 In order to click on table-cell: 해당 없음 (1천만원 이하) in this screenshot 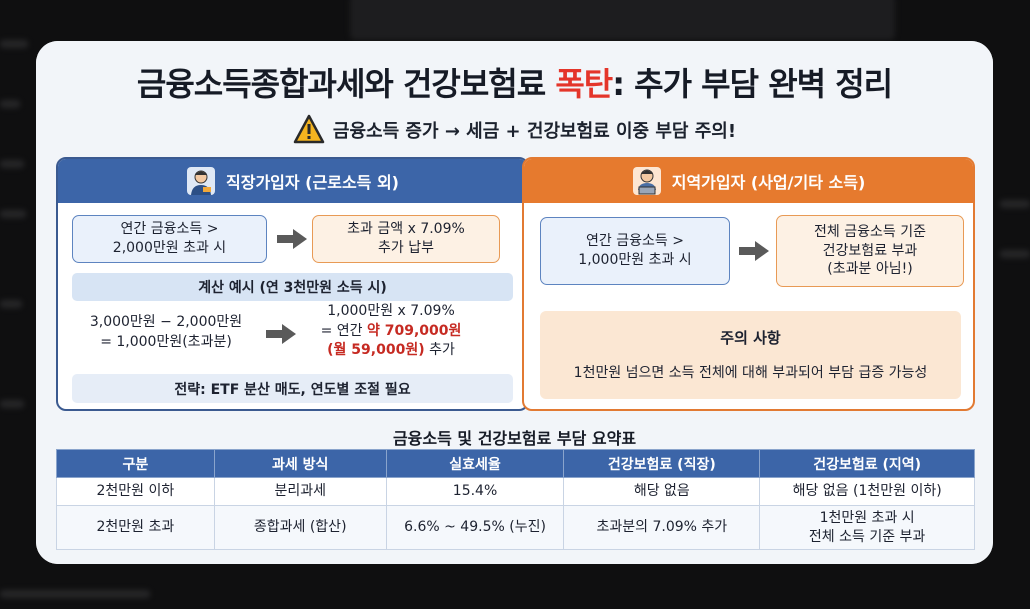, I will do `click(867, 491)`.